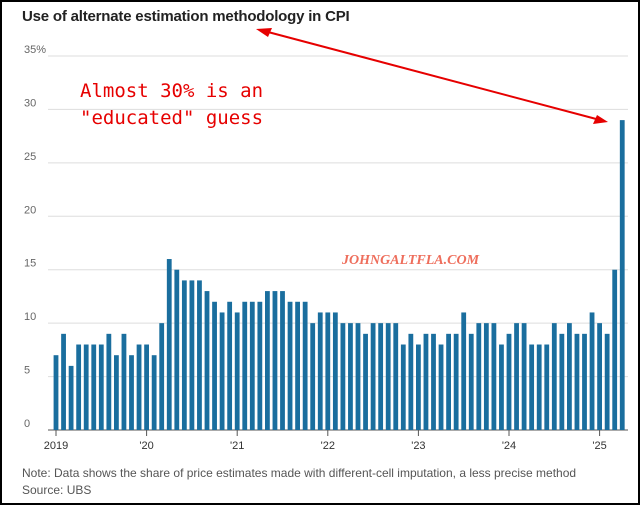  I want to click on y-tick-label: 25, so click(30, 157).